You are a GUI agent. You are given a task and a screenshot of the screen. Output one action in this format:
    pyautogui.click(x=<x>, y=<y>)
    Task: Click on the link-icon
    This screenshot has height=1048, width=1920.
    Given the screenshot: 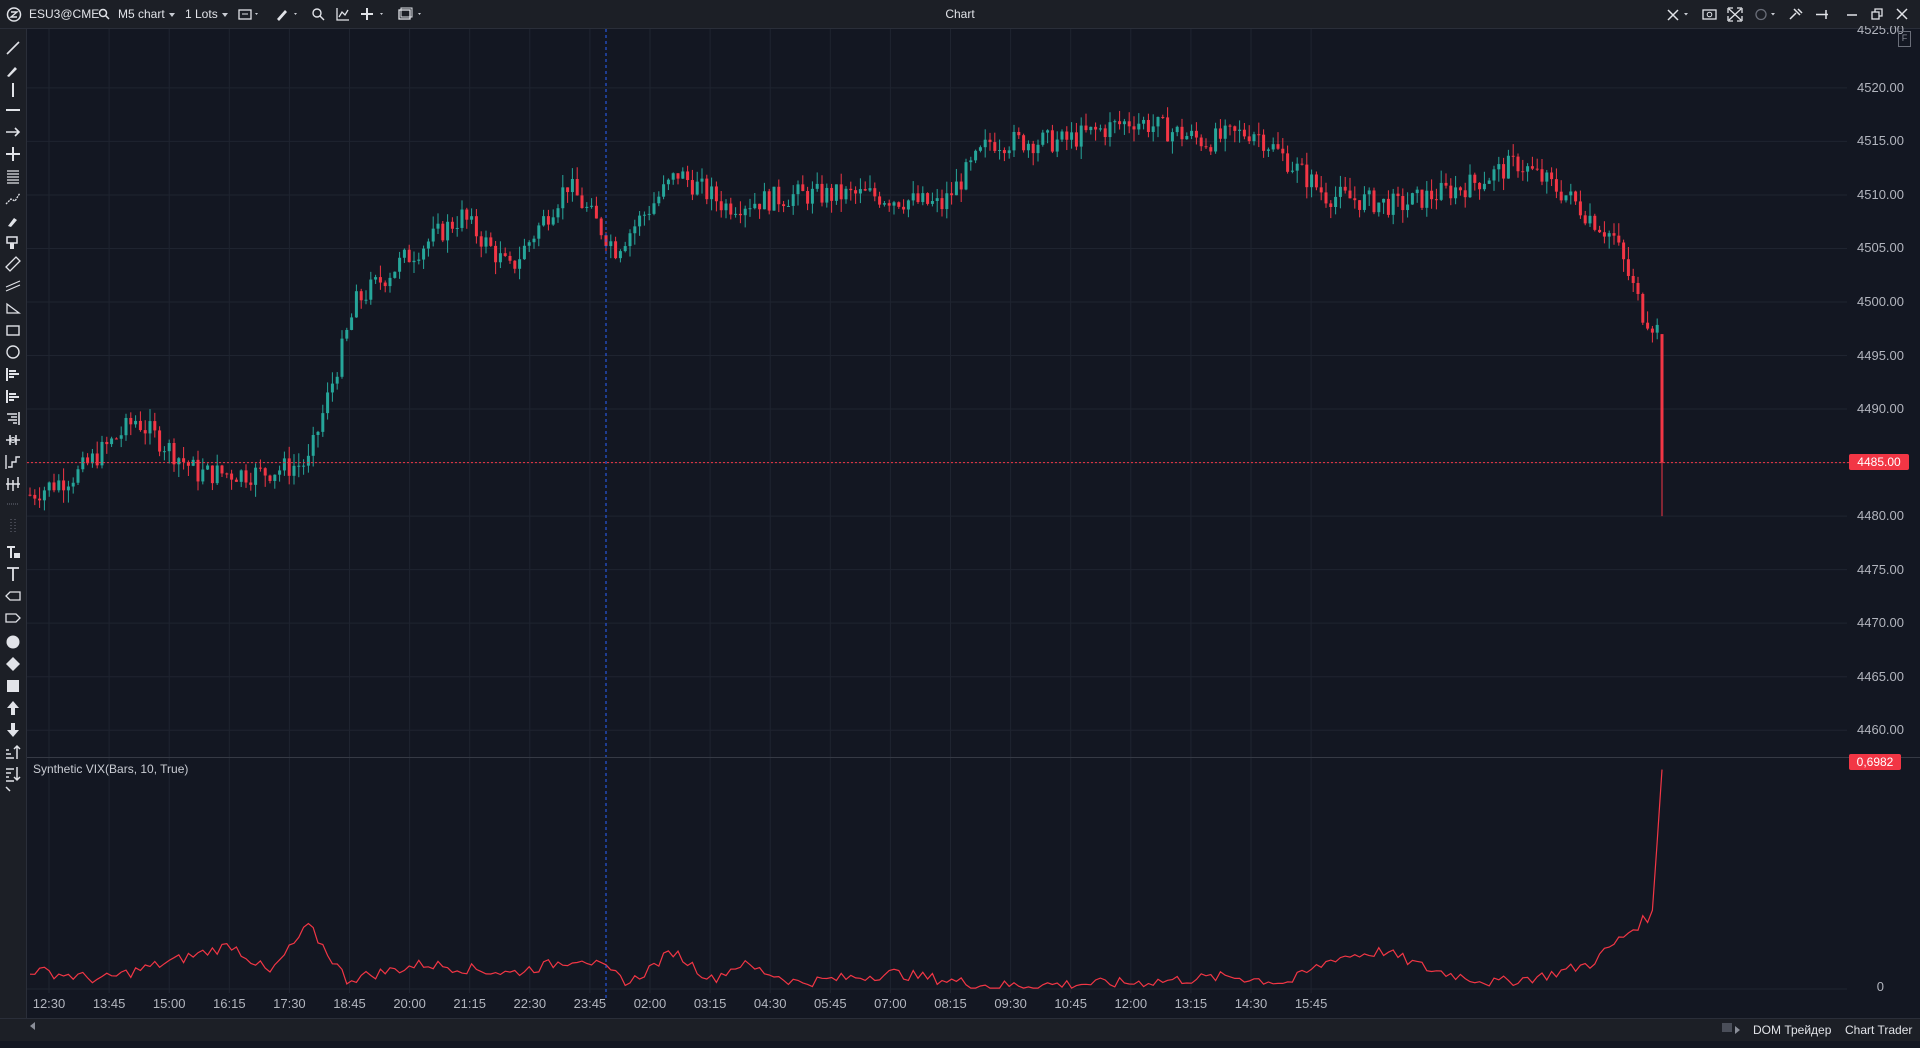 What is the action you would take?
    pyautogui.click(x=1680, y=14)
    